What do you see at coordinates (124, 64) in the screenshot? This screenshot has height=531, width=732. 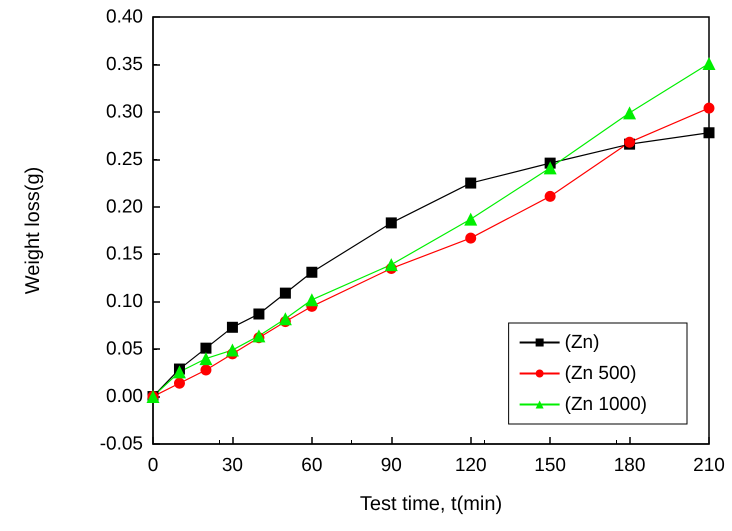 I see `y-tick-label: 0.35` at bounding box center [124, 64].